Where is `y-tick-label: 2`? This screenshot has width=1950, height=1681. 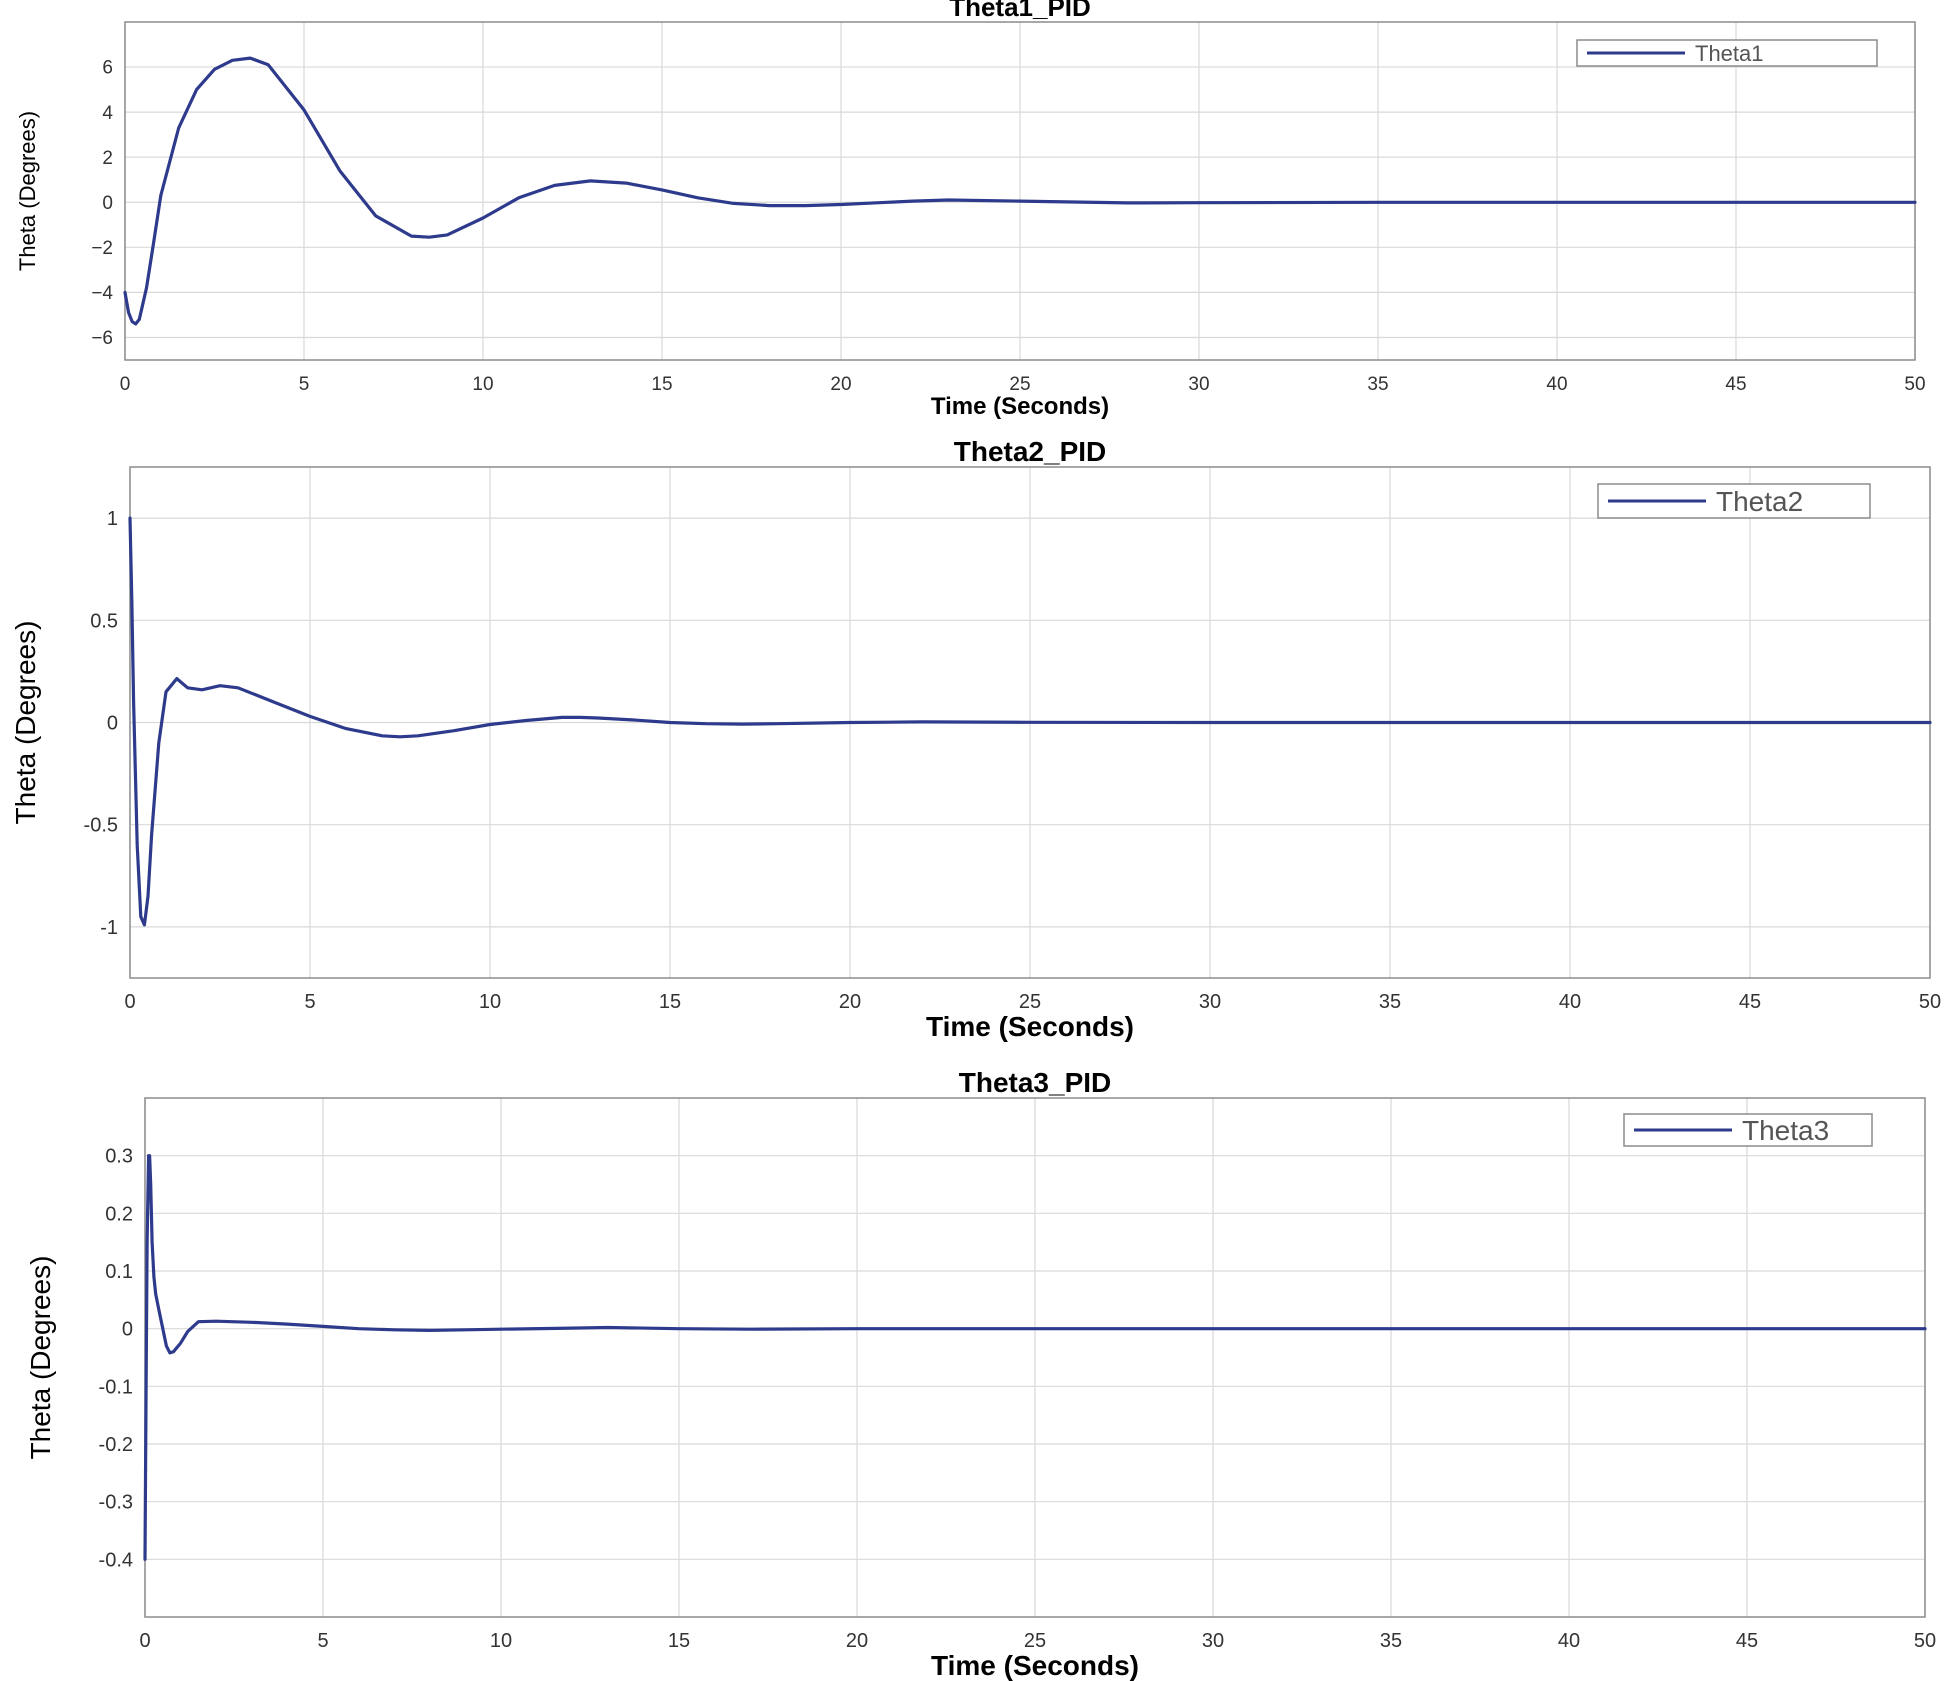 y-tick-label: 2 is located at coordinates (107, 158).